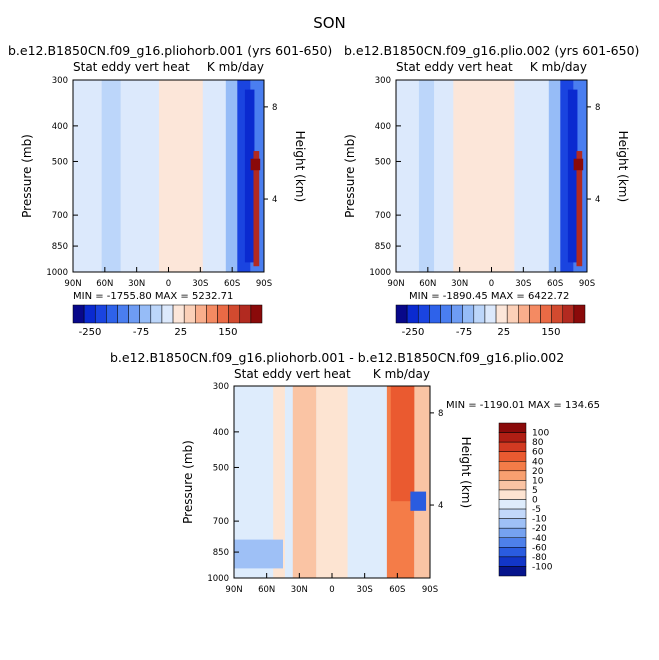  Describe the element at coordinates (264, 284) in the screenshot. I see `x-tick-label: 90S` at that location.